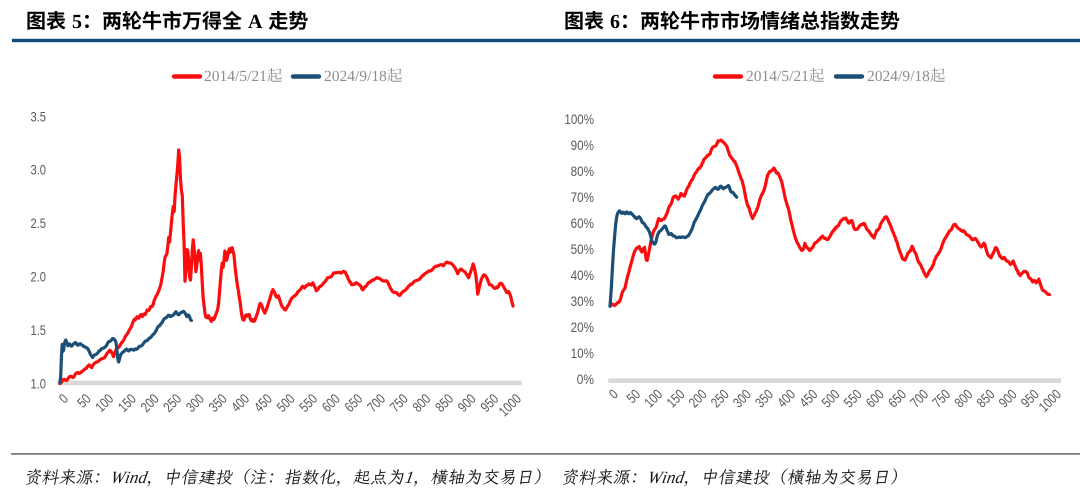 This screenshot has height=497, width=1080. I want to click on svg-text: 3.0, so click(39, 170).